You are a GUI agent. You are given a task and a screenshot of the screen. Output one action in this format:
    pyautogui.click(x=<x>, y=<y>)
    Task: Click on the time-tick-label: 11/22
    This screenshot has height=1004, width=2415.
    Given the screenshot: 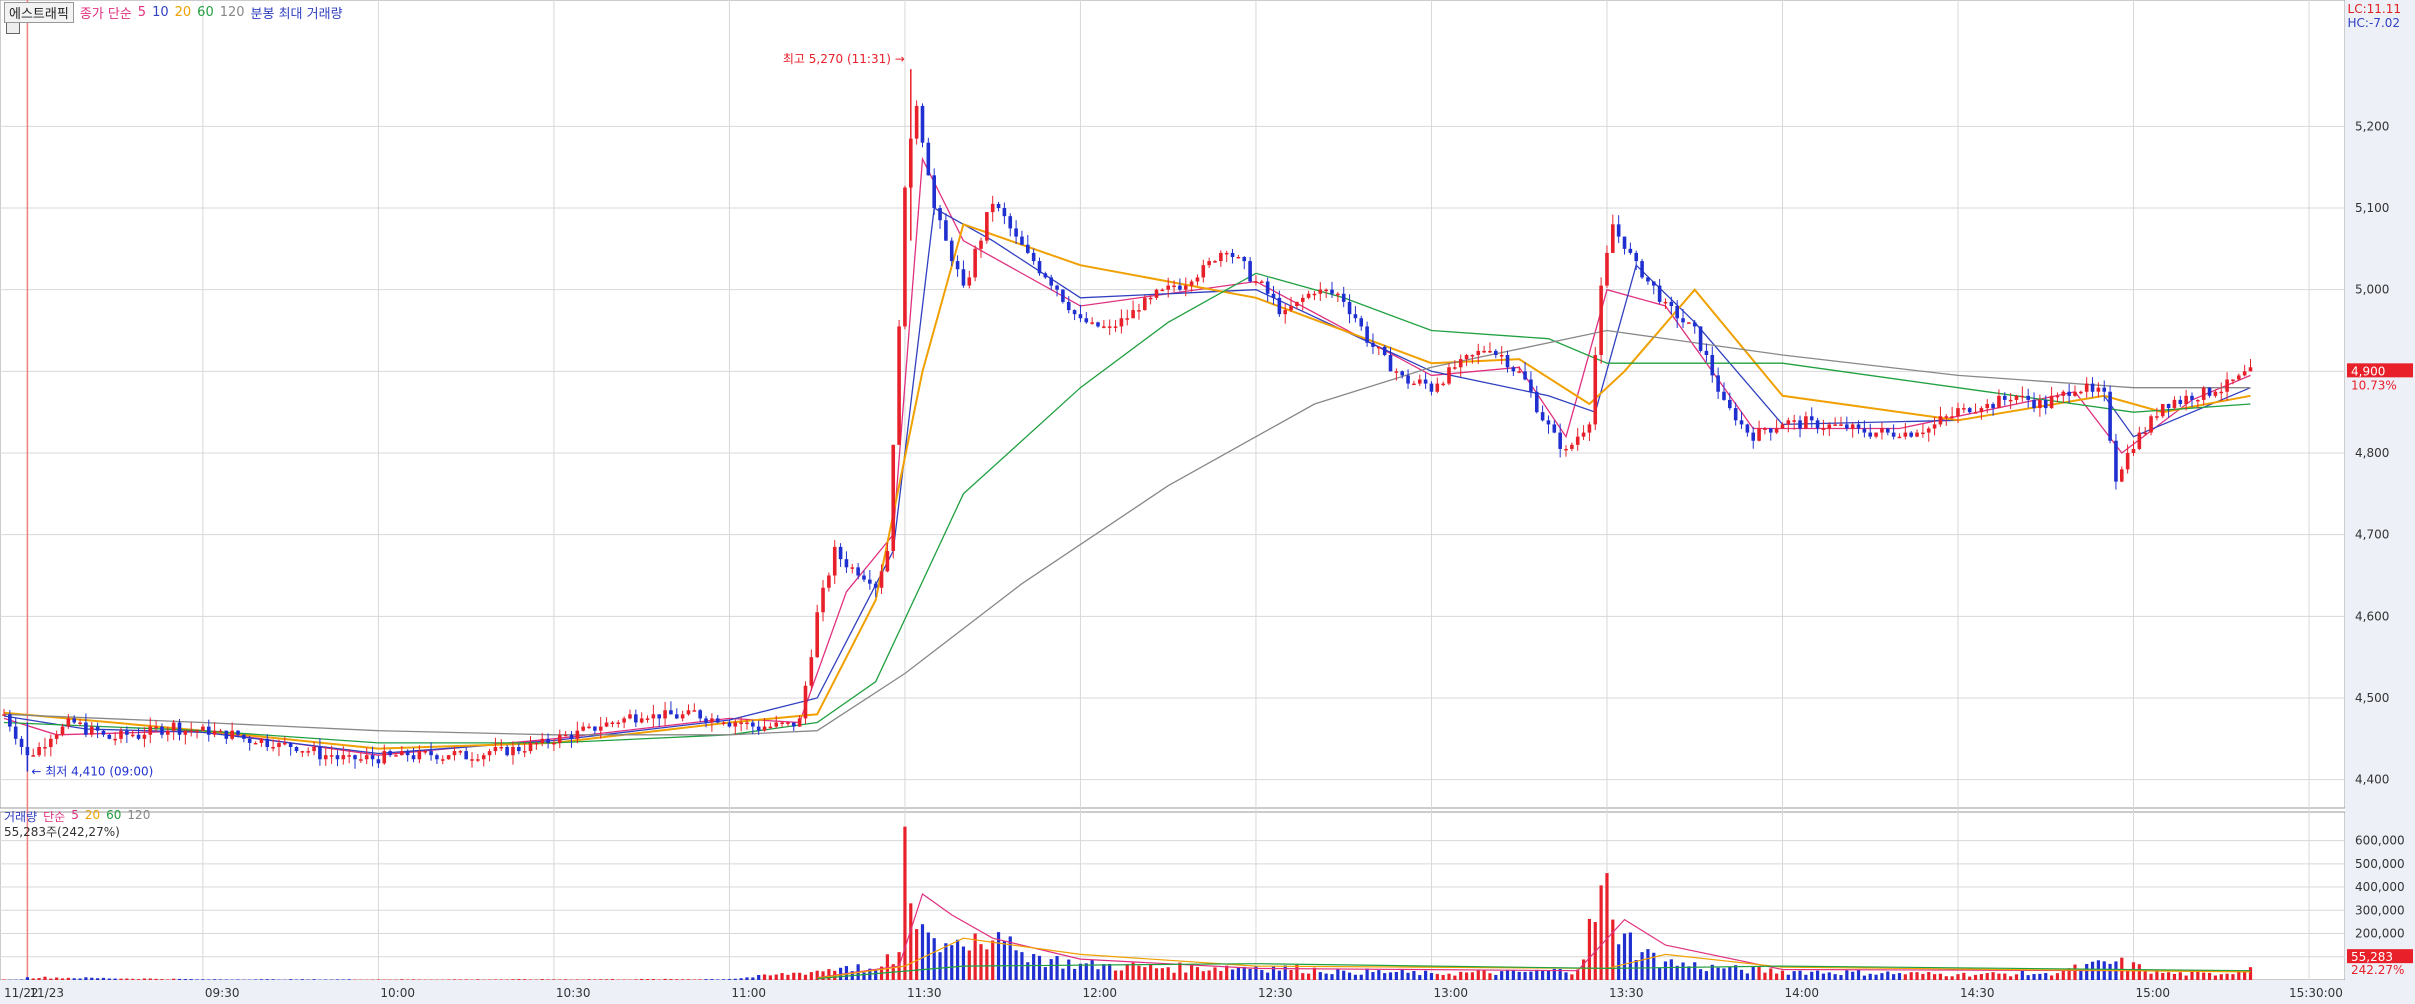 What is the action you would take?
    pyautogui.click(x=21, y=993)
    